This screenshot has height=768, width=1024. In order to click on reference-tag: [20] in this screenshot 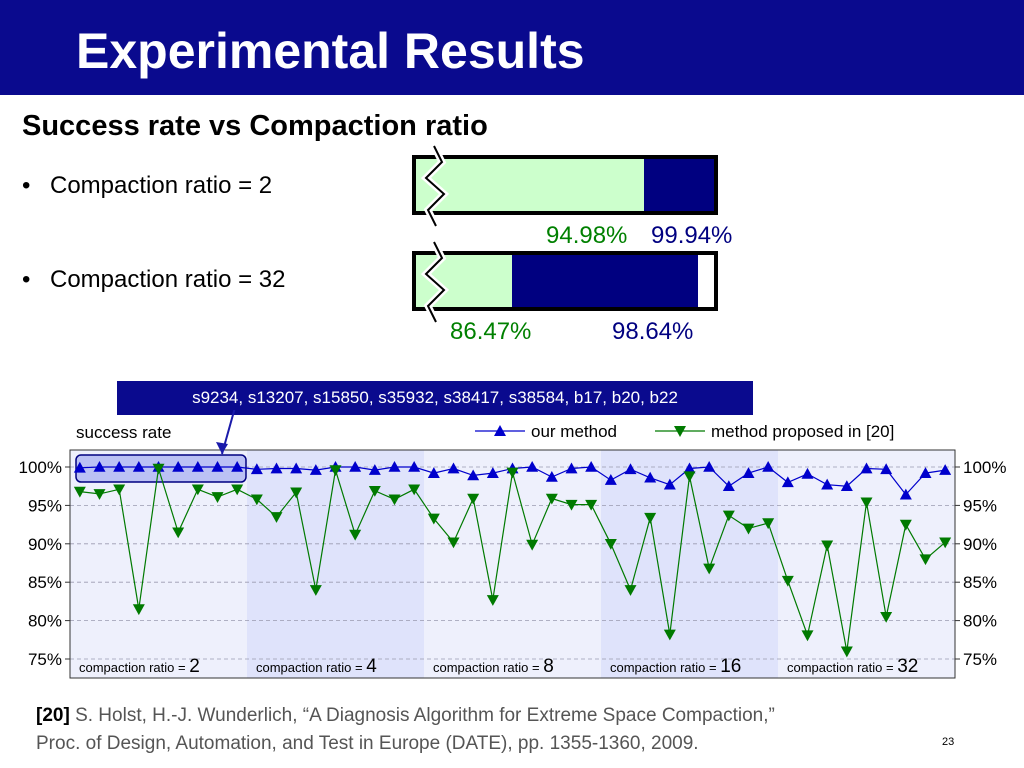, I will do `click(53, 715)`.